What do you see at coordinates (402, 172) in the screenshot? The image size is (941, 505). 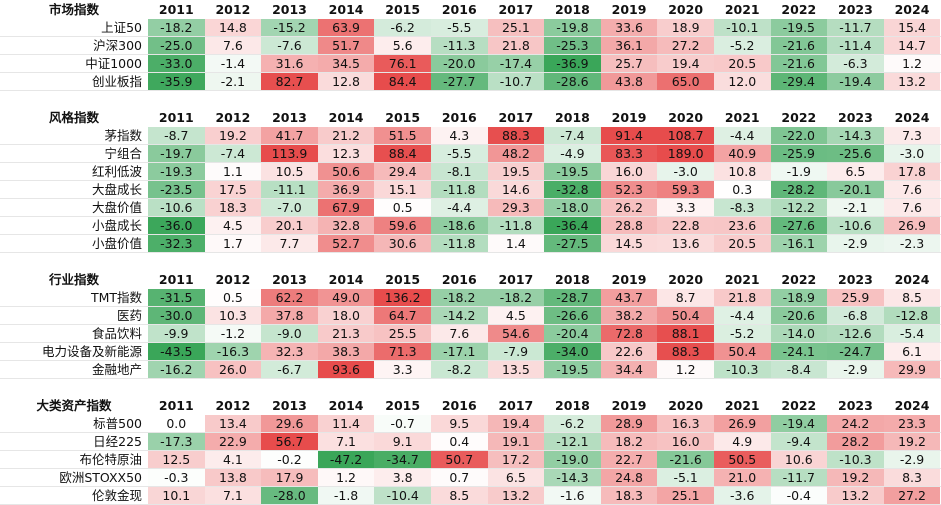 I see `return-cell: 29.4` at bounding box center [402, 172].